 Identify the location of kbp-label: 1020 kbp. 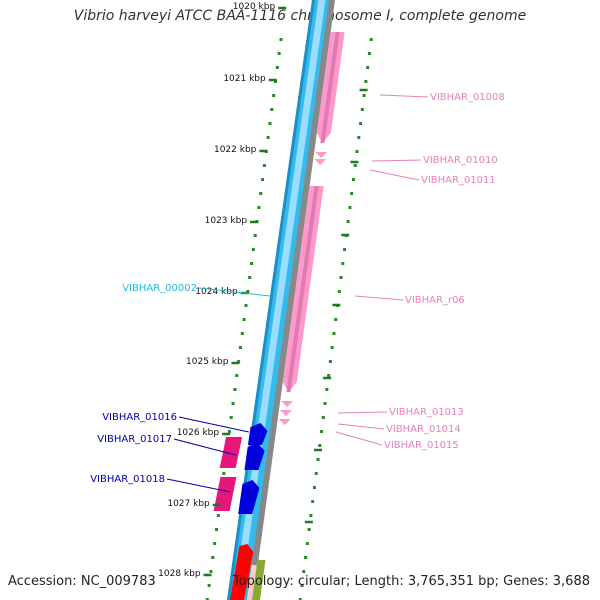
(254, 7).